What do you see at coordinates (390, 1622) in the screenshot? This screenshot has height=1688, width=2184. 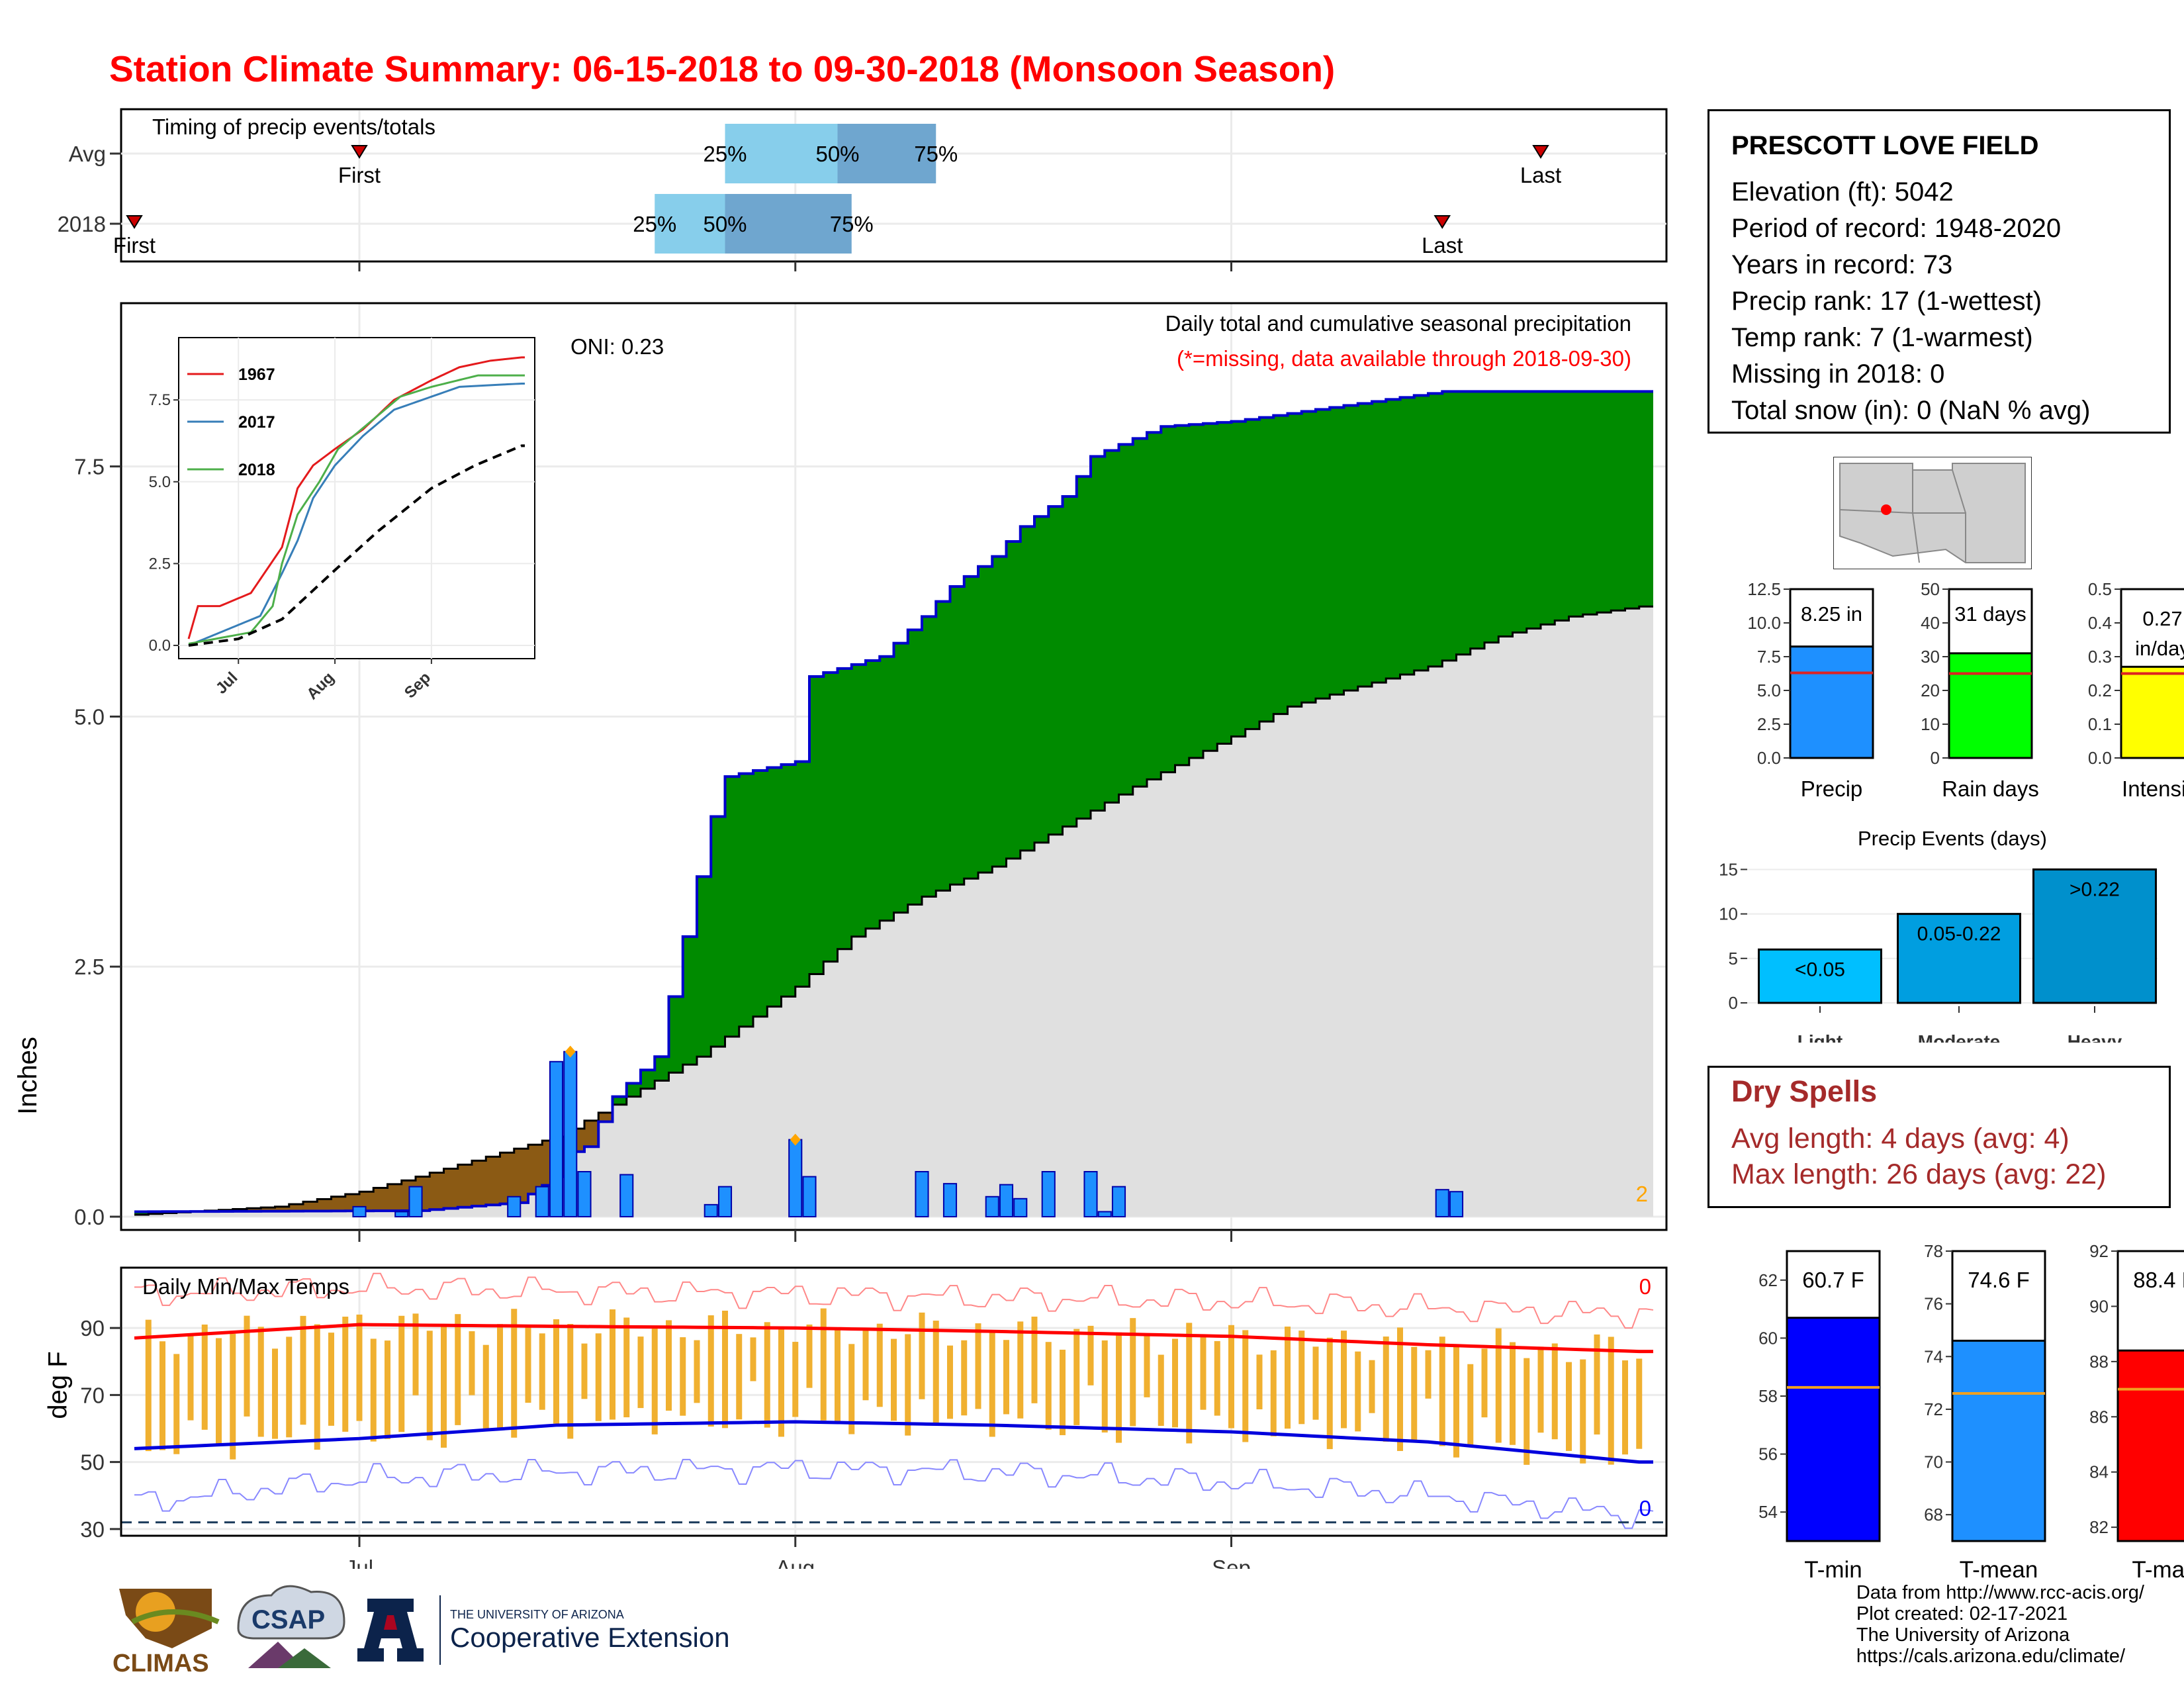 I see `ua-a-inner` at bounding box center [390, 1622].